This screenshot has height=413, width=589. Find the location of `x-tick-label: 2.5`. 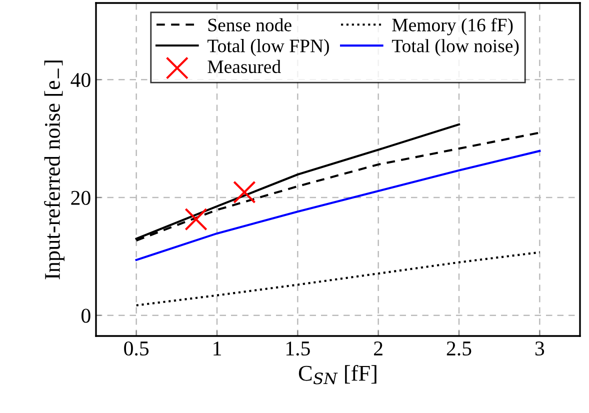

x-tick-label: 2.5 is located at coordinates (459, 349).